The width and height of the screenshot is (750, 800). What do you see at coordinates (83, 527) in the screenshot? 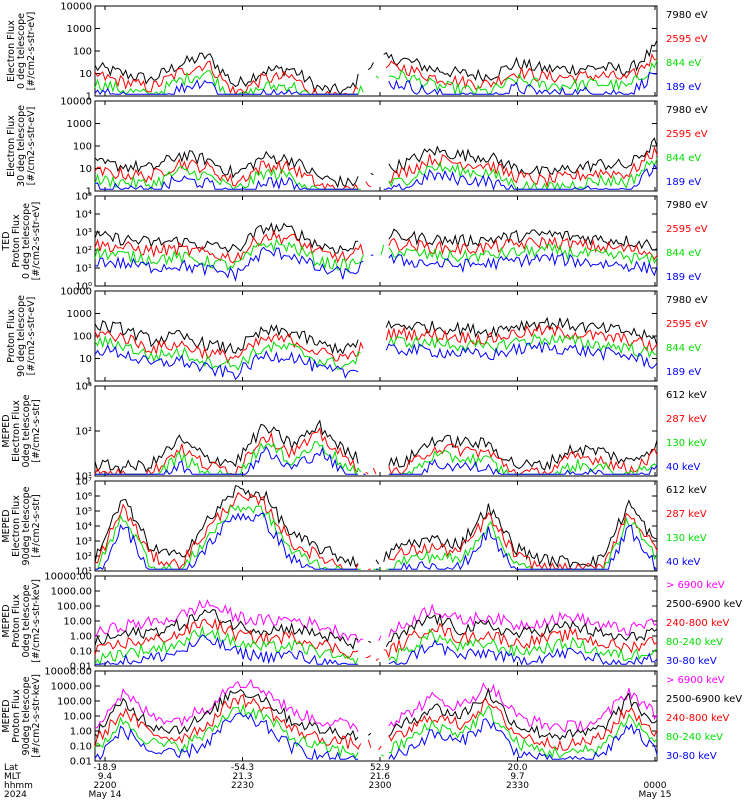
I see `y-tick-label: 10⁴` at bounding box center [83, 527].